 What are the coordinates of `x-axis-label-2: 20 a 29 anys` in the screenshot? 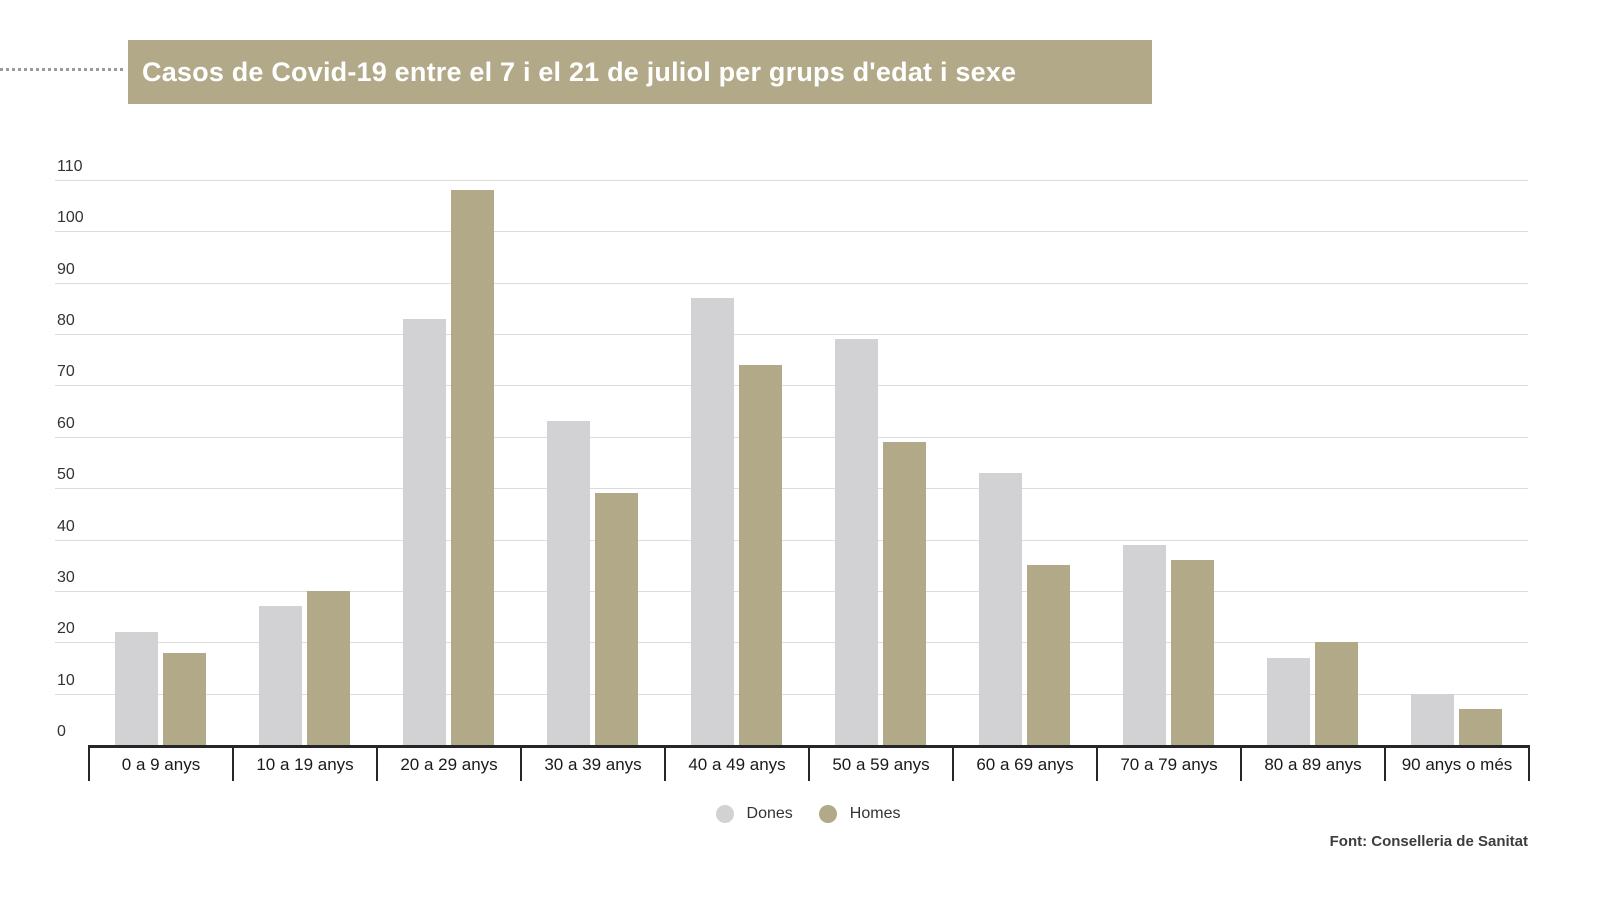 It's located at (448, 764).